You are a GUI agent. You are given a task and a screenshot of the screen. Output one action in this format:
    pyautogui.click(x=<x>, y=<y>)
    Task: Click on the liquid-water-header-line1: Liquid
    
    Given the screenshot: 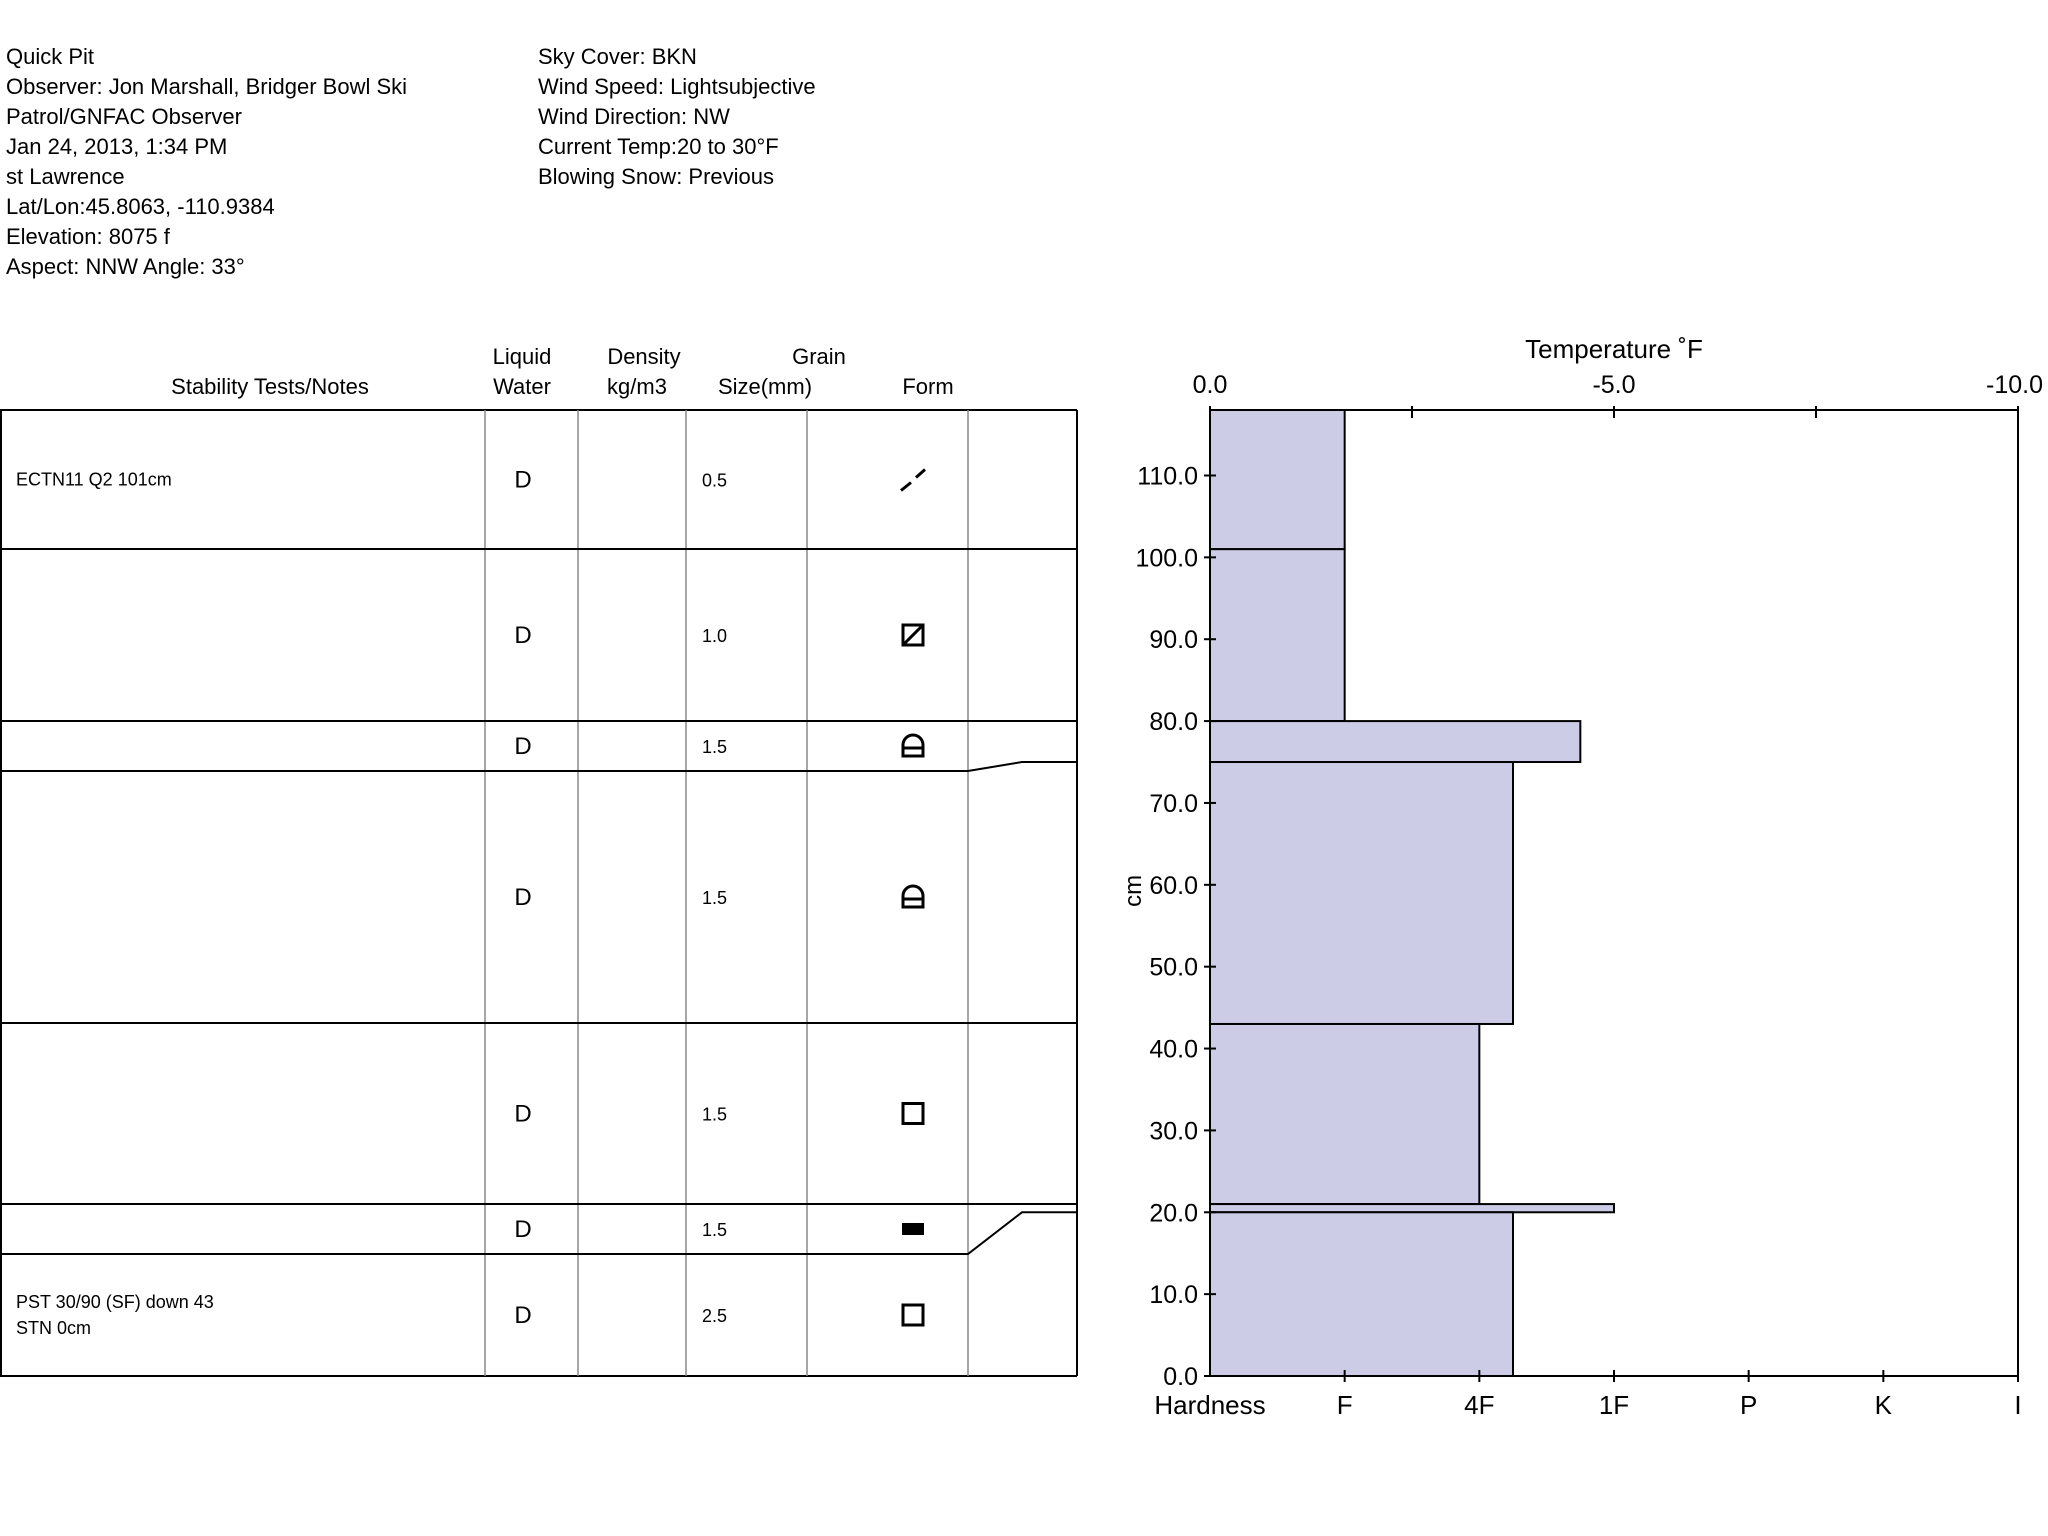 What is the action you would take?
    pyautogui.click(x=522, y=356)
    